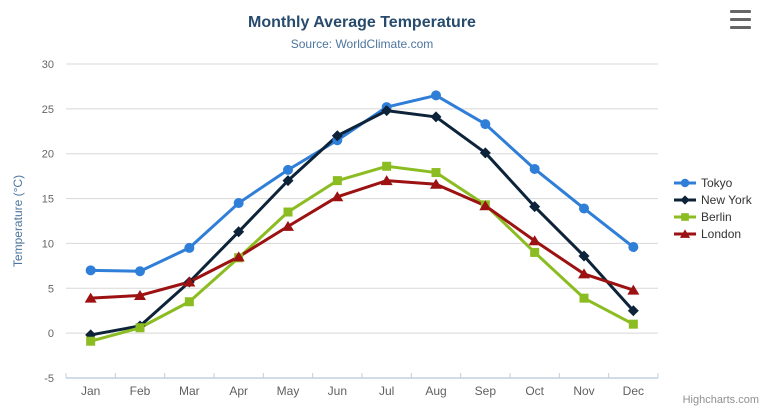 Image resolution: width=769 pixels, height=416 pixels. What do you see at coordinates (48, 65) in the screenshot?
I see `svg-text: 30` at bounding box center [48, 65].